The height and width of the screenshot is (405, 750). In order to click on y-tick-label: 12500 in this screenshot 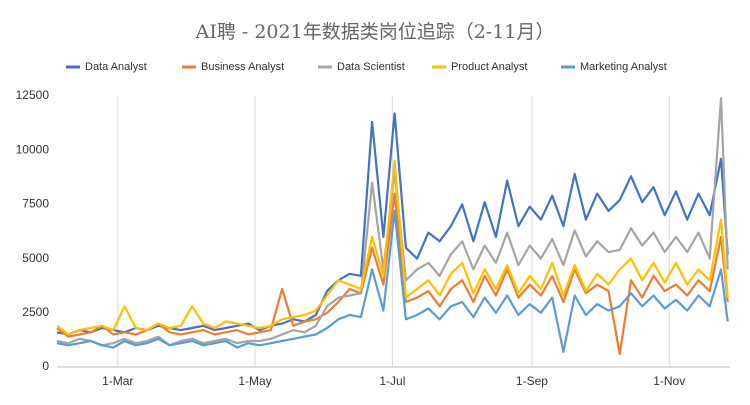, I will do `click(33, 95)`.